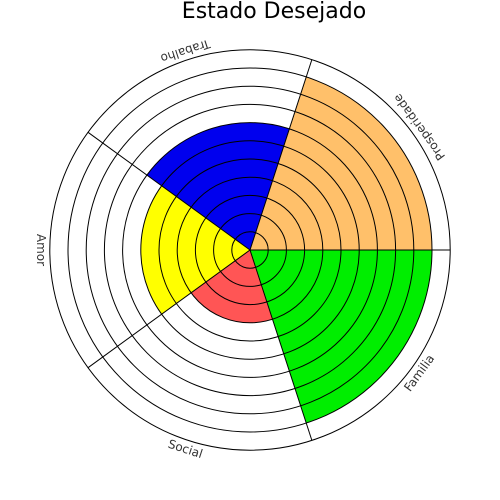 The height and width of the screenshot is (500, 500). Describe the element at coordinates (218, 186) in the screenshot. I see `sector-trabalho` at that location.